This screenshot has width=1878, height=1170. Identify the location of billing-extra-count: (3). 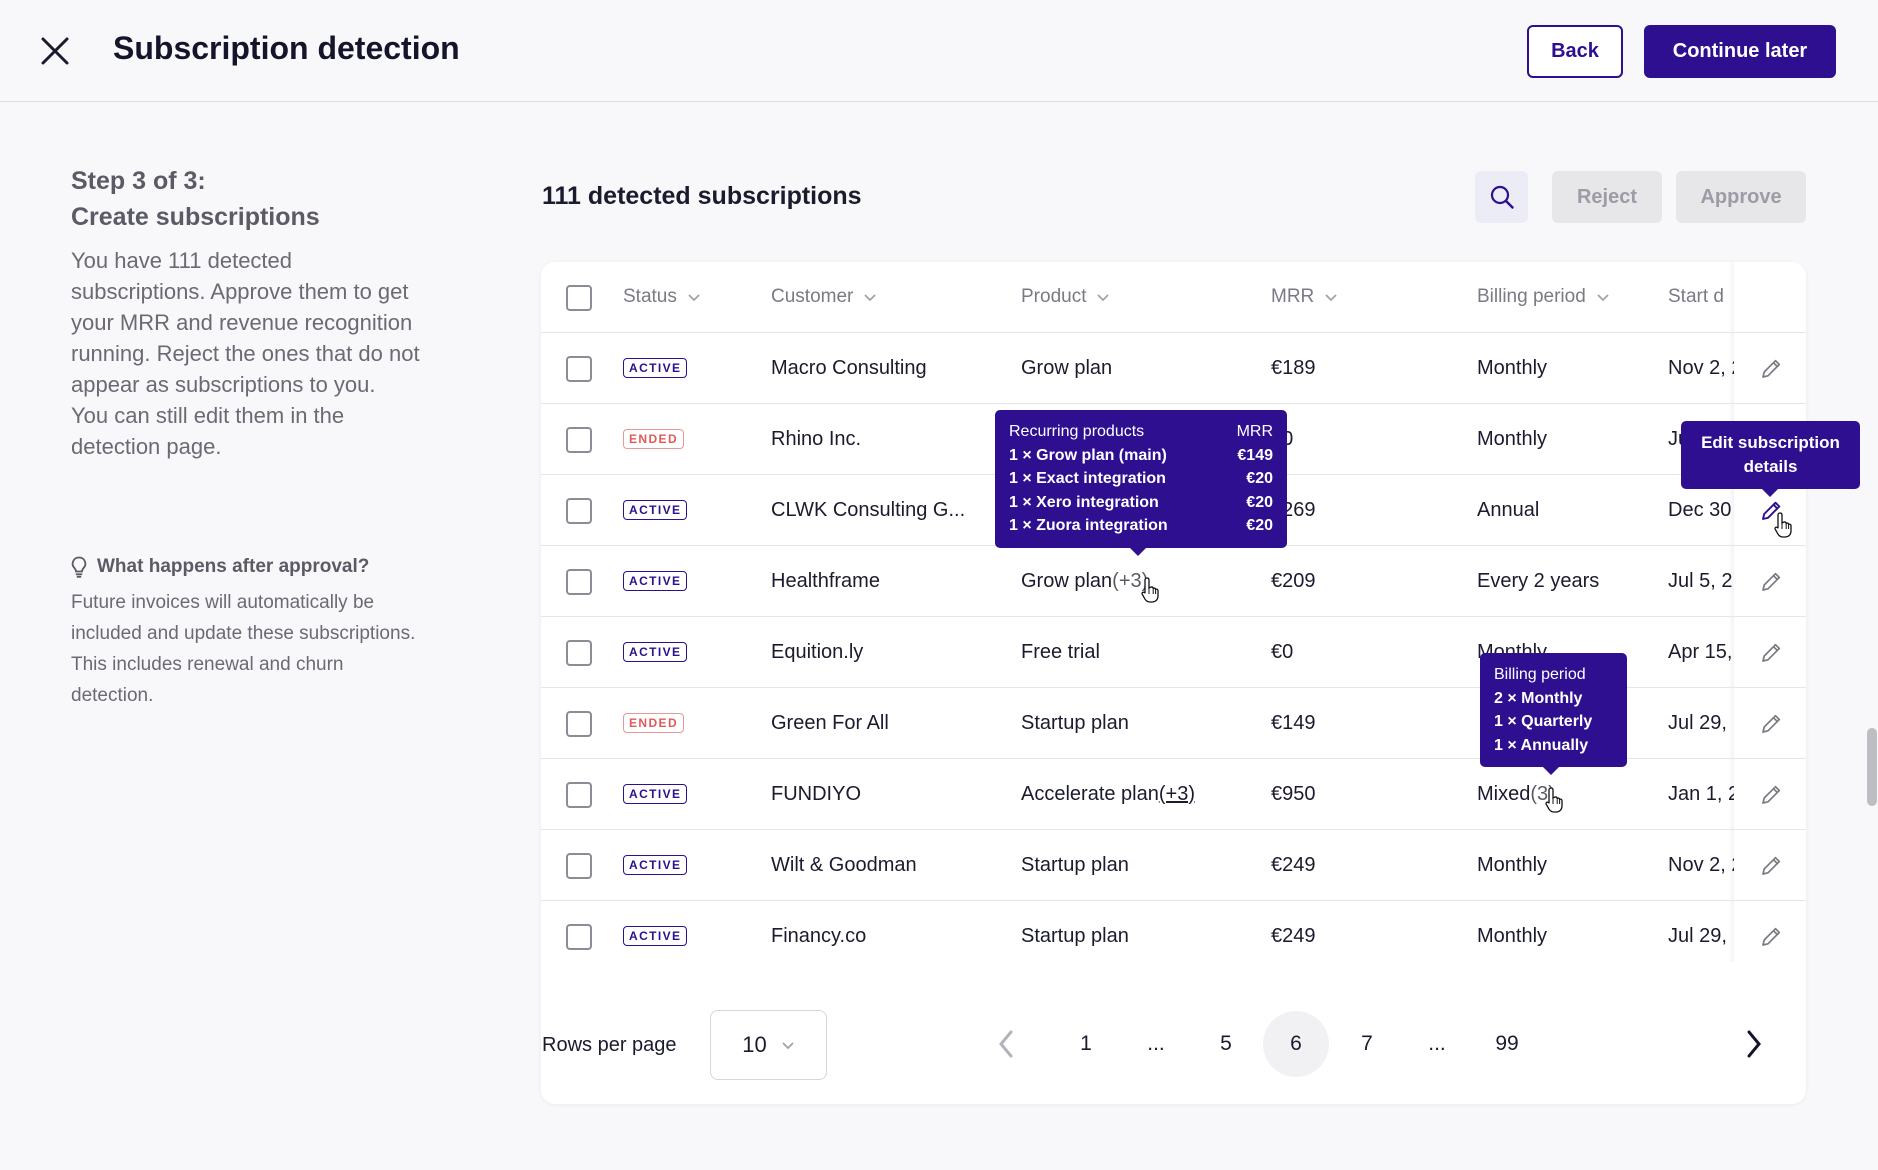
(1542, 793).